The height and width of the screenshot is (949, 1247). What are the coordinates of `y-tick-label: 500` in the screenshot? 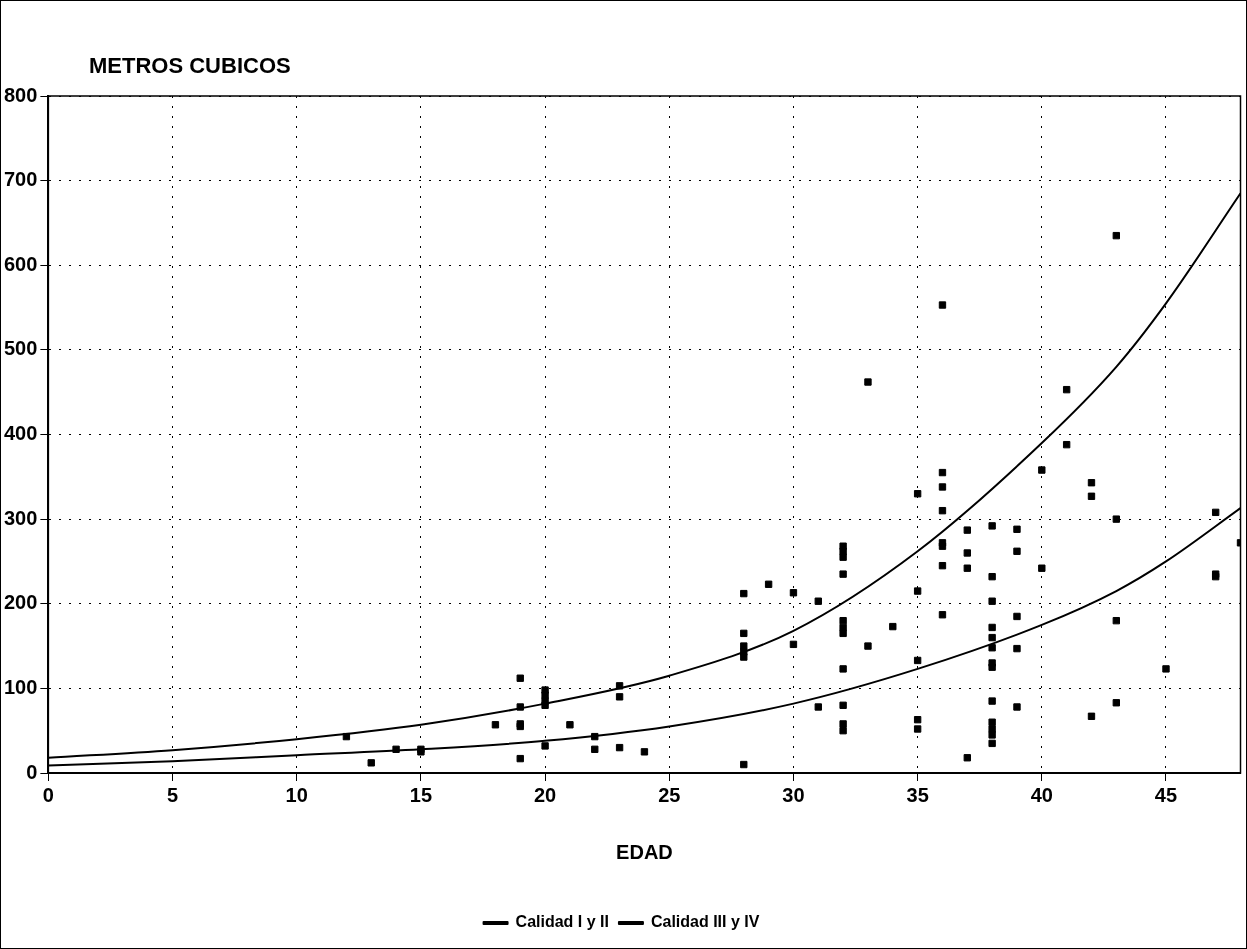 It's located at (20, 348).